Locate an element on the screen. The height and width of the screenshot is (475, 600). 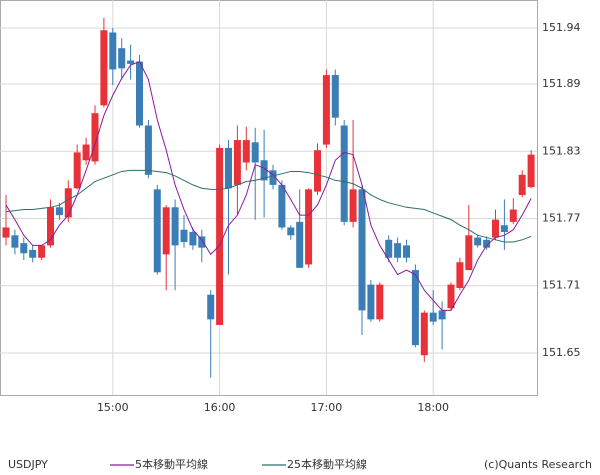
y-tick-label: 151.71 is located at coordinates (561, 285).